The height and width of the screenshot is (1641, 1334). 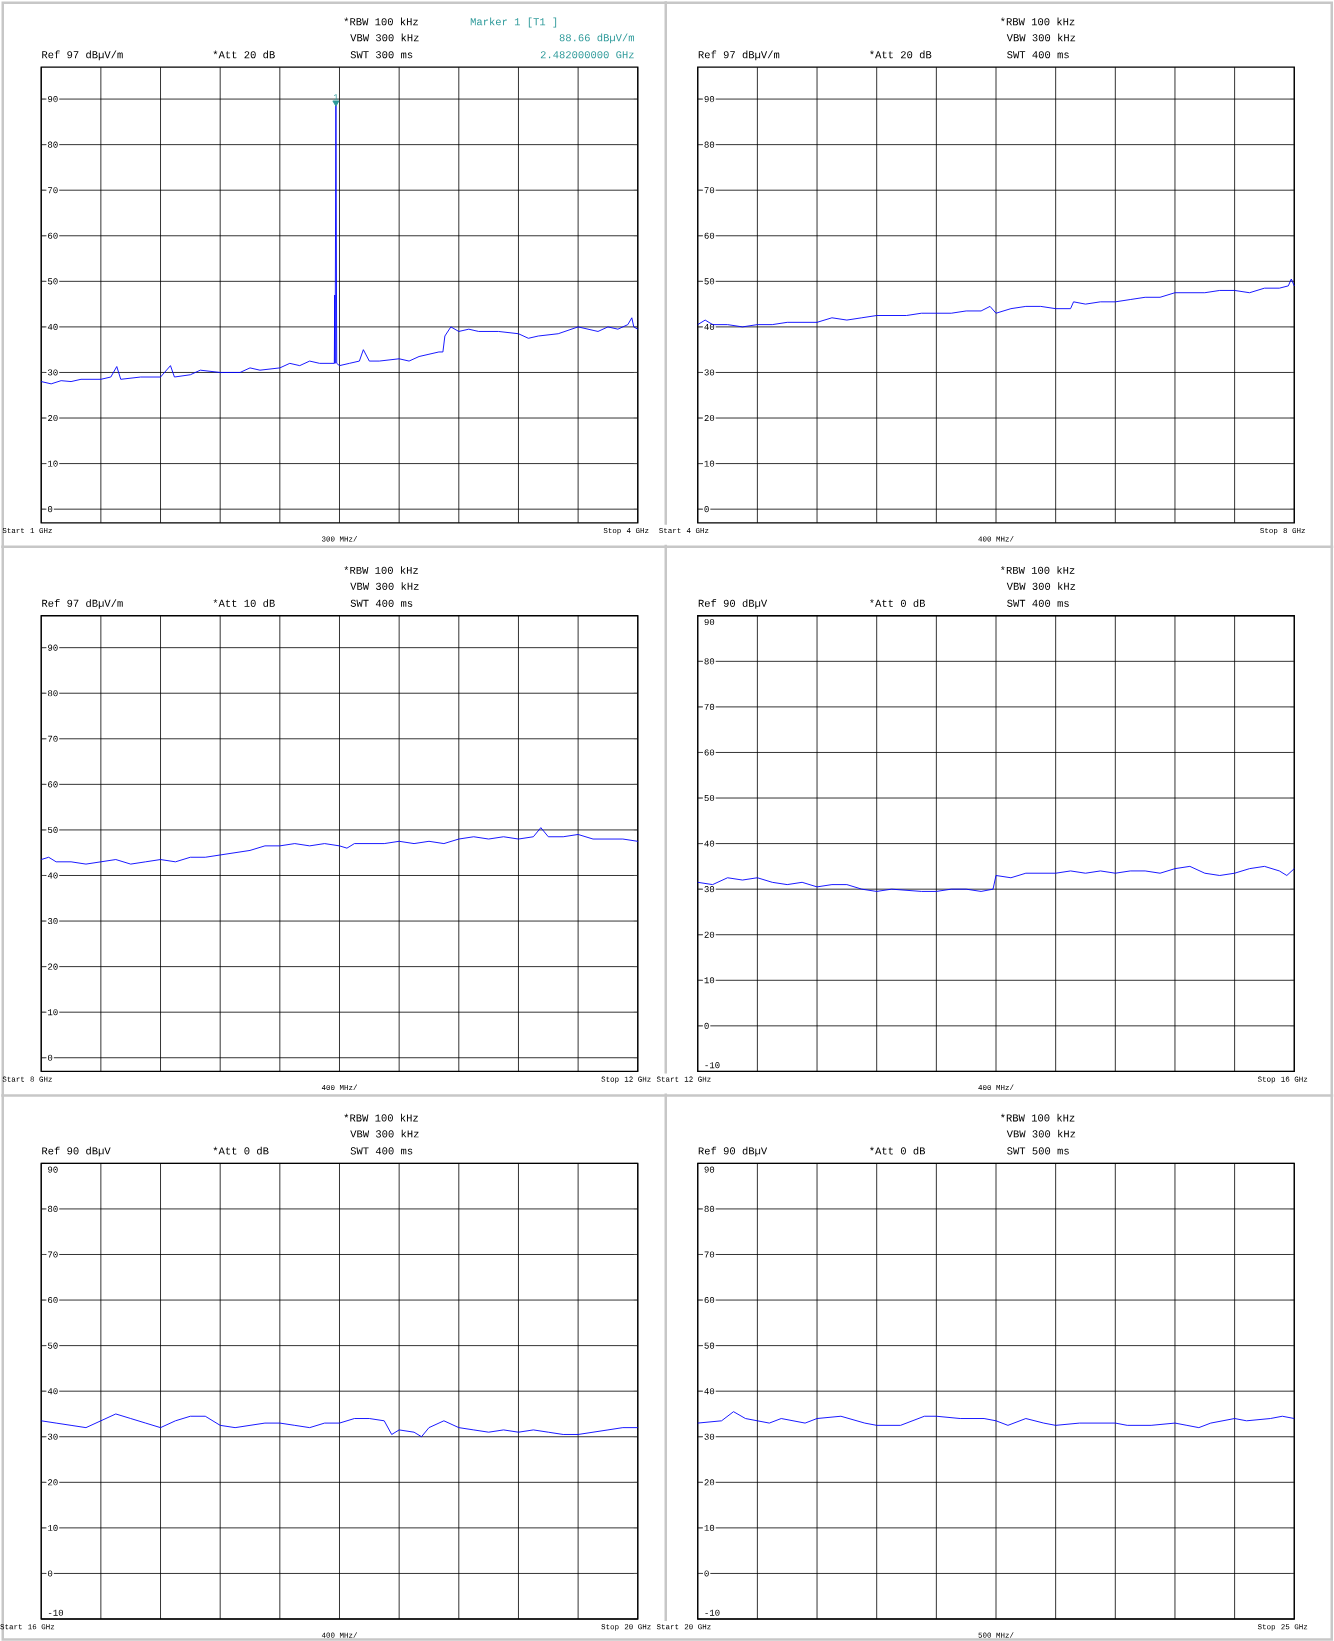 What do you see at coordinates (596, 38) in the screenshot?
I see `text: 88.66 dBµV/m` at bounding box center [596, 38].